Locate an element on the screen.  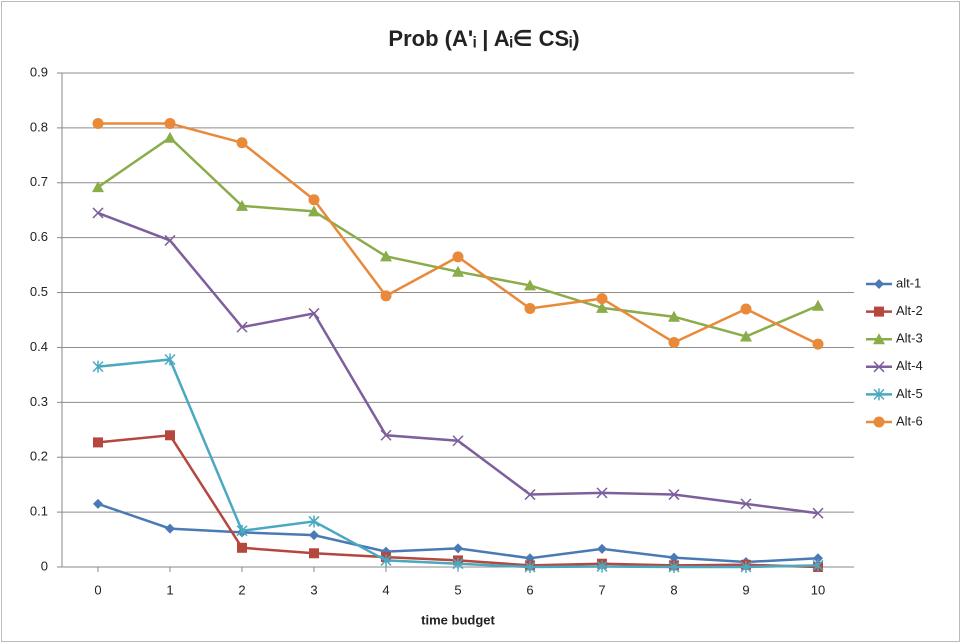
legend-label: Alt-4 is located at coordinates (909, 365).